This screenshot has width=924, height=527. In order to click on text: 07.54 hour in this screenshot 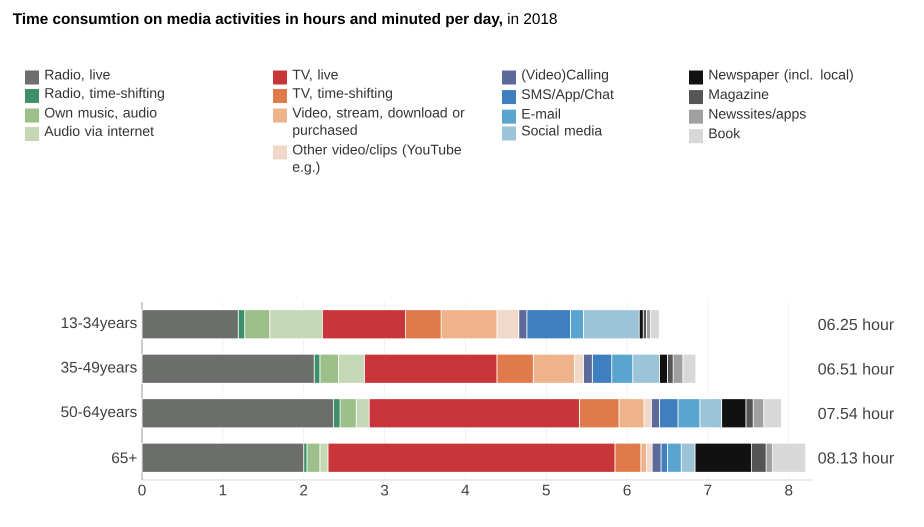, I will do `click(856, 413)`.